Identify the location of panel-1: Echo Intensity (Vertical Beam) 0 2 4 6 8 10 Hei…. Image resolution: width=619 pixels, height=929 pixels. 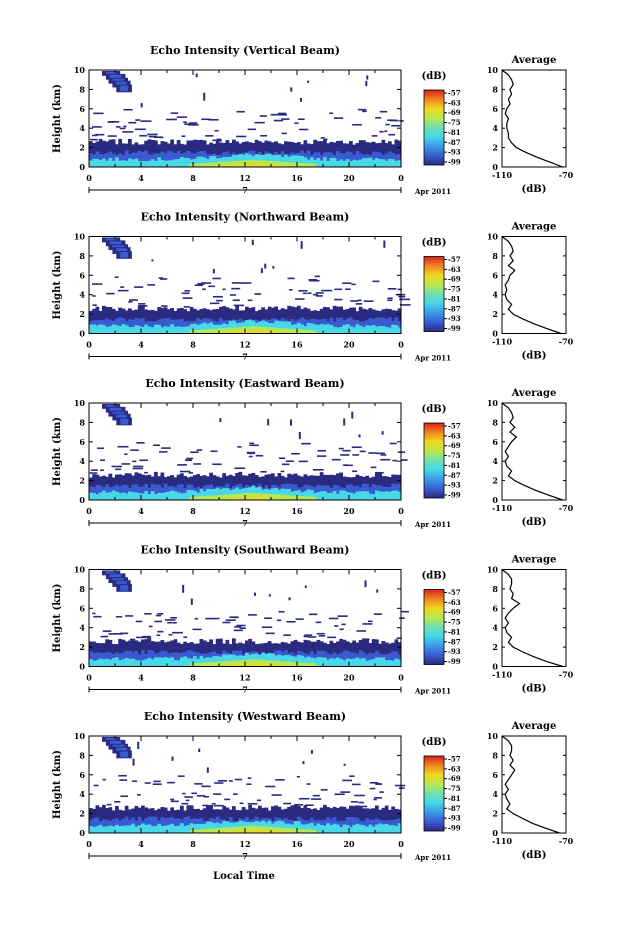
(313, 120).